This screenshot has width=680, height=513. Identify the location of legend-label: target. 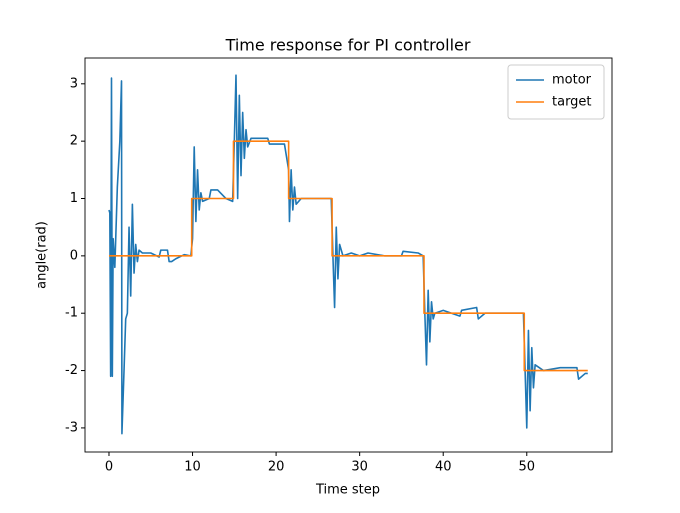
(572, 102).